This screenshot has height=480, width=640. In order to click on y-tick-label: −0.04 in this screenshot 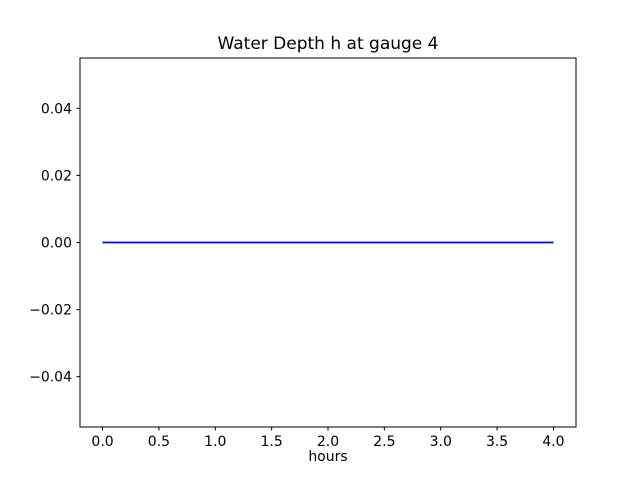, I will do `click(50, 378)`.